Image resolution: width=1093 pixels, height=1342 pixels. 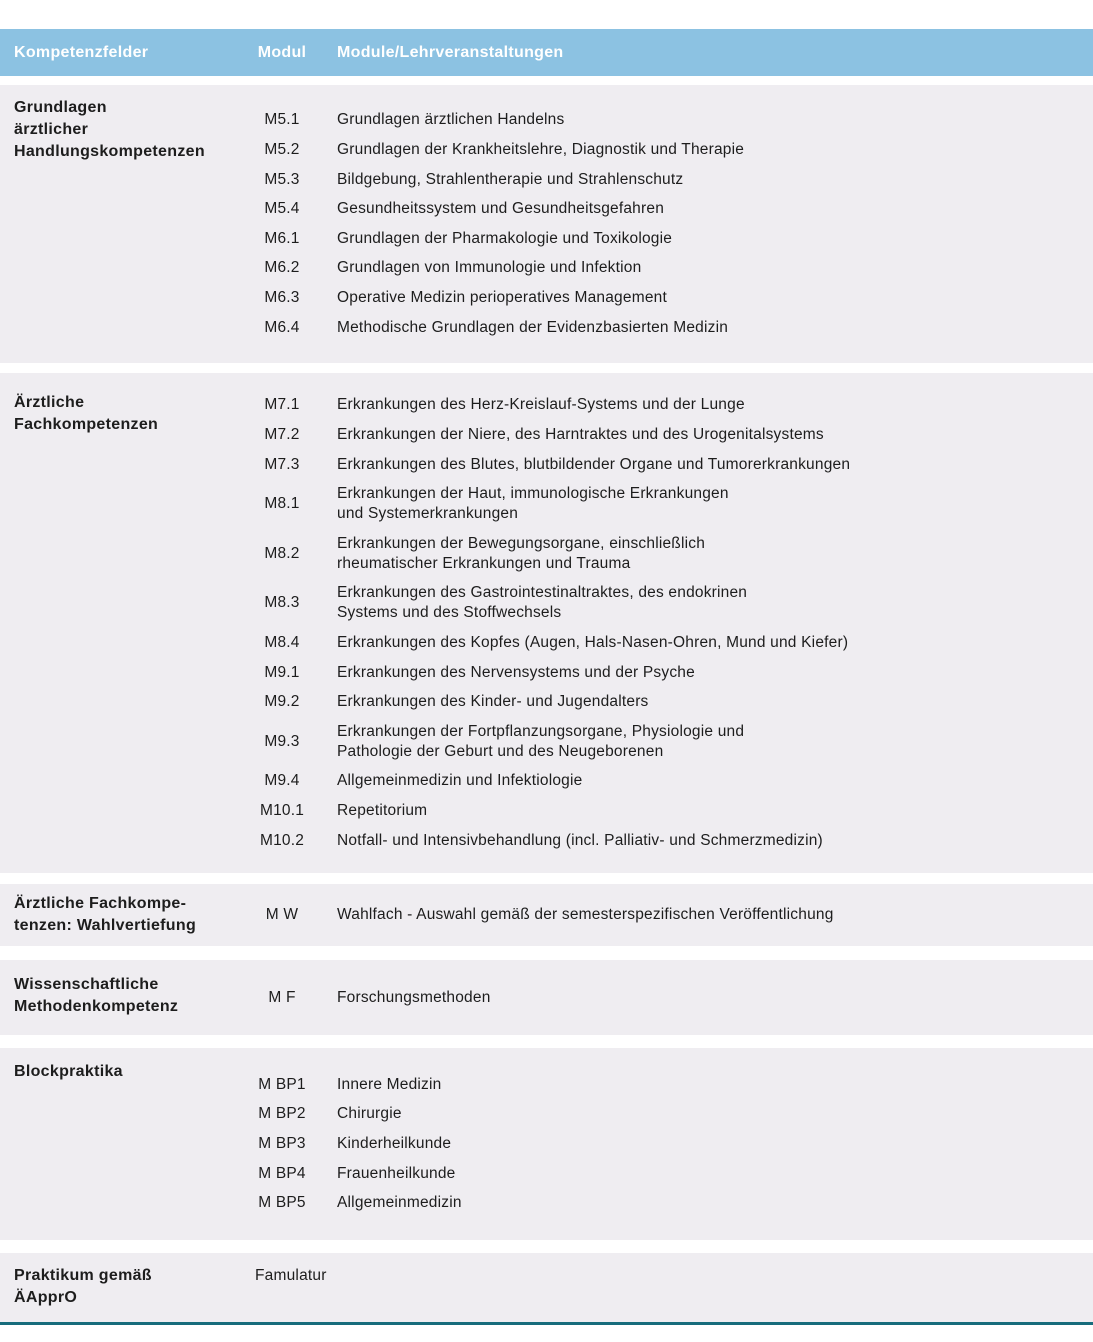 I want to click on module-title-line: und Systemerkrankungen, so click(x=428, y=514).